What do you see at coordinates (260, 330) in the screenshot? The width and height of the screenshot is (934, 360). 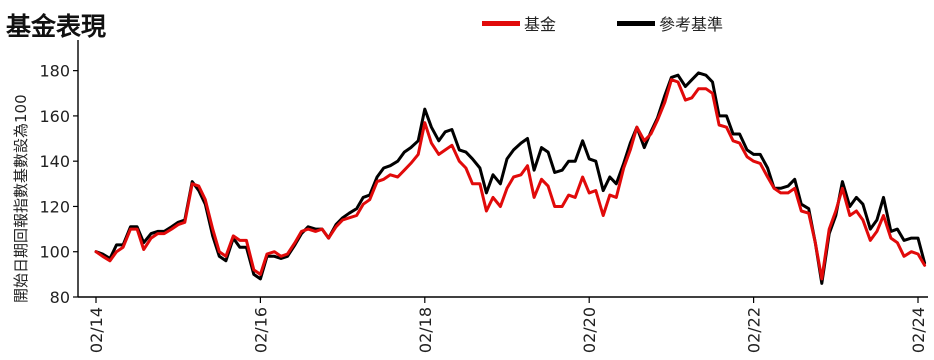 I see `x-tick-label: 02/16` at bounding box center [260, 330].